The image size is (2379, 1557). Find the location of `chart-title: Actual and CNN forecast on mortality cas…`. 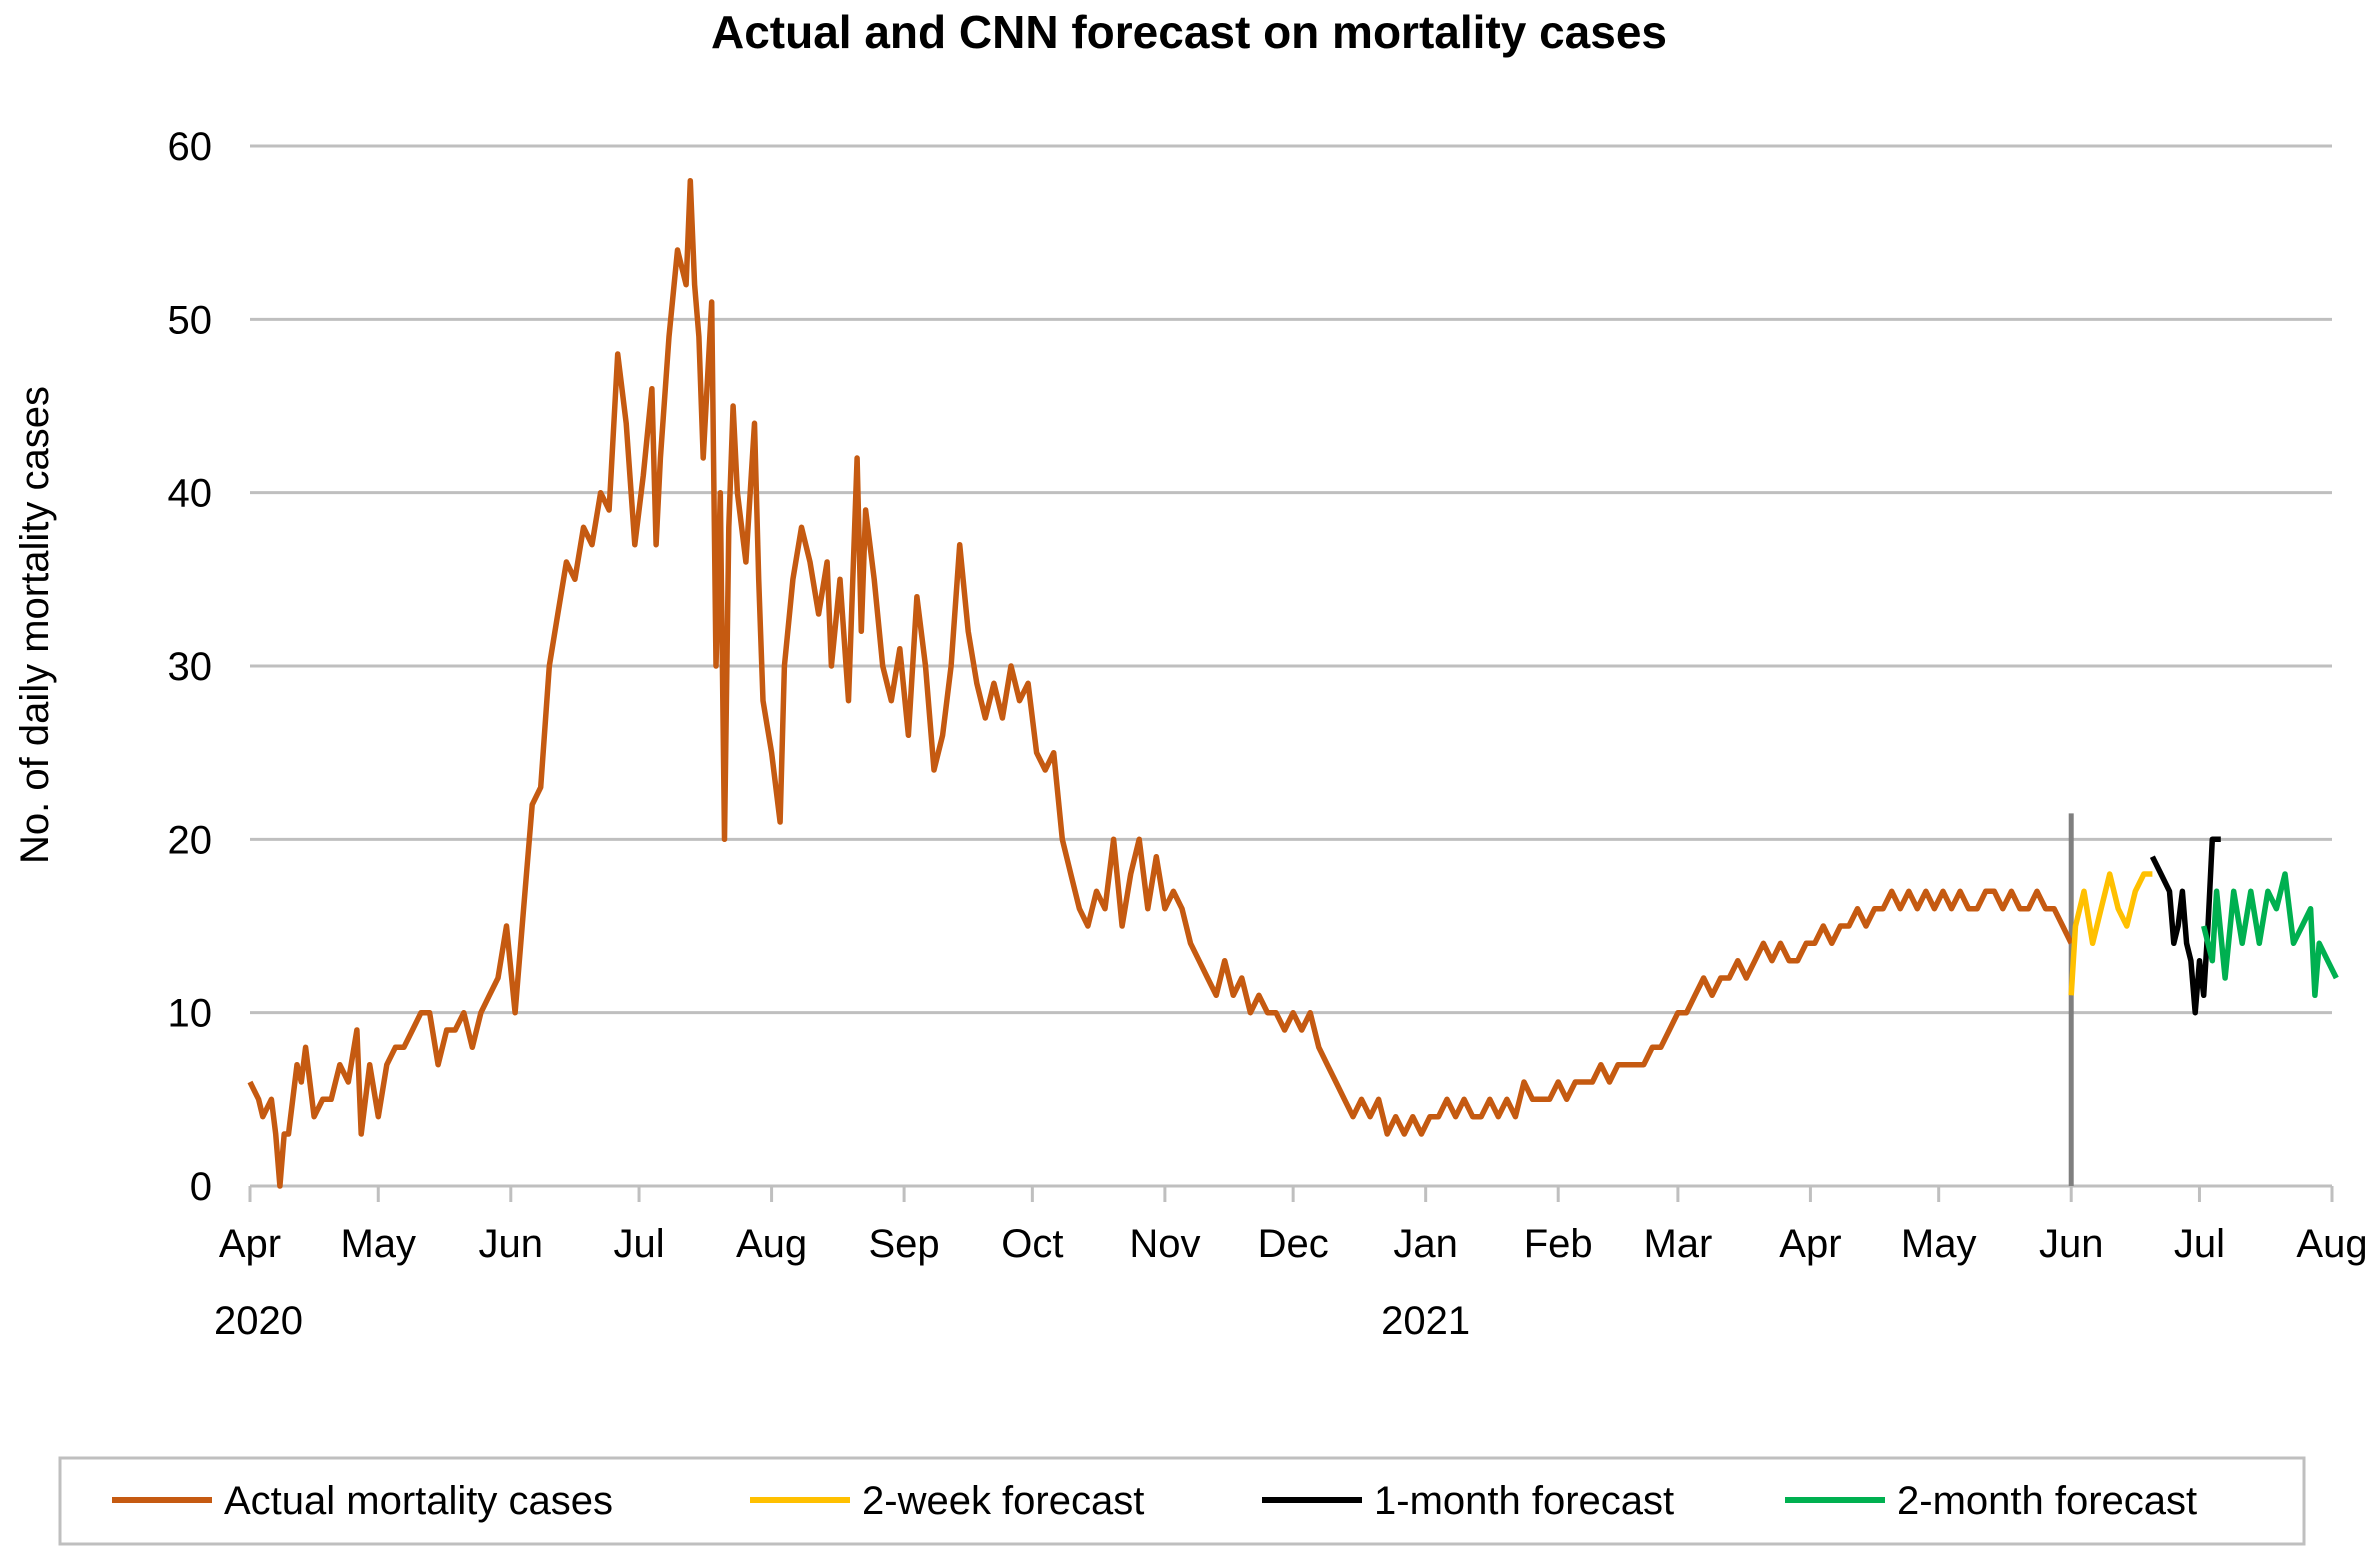

chart-title: Actual and CNN forecast on mortality cas… is located at coordinates (1189, 32).